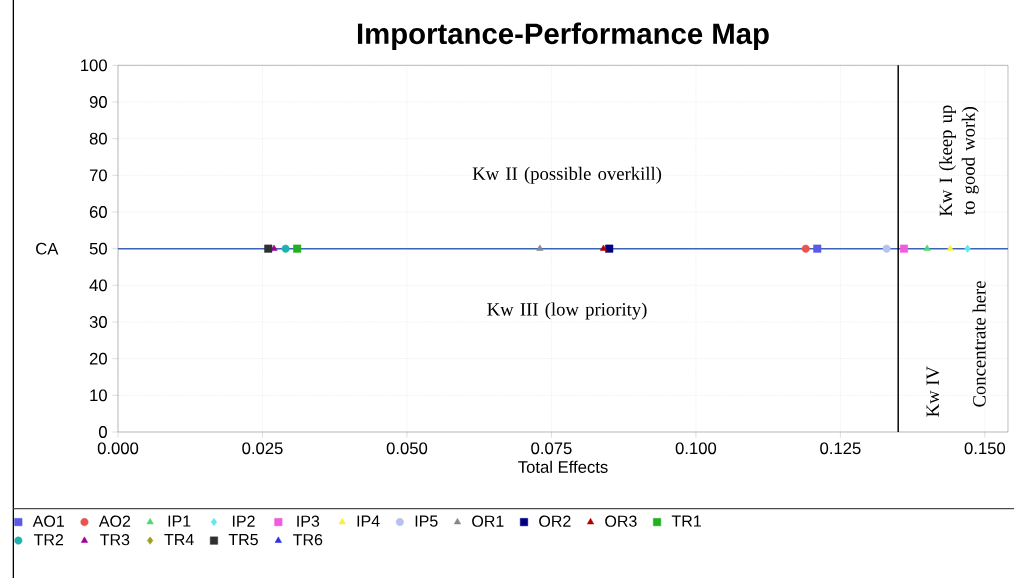 The image size is (1014, 578). What do you see at coordinates (368, 521) in the screenshot?
I see `legend-label: IP4` at bounding box center [368, 521].